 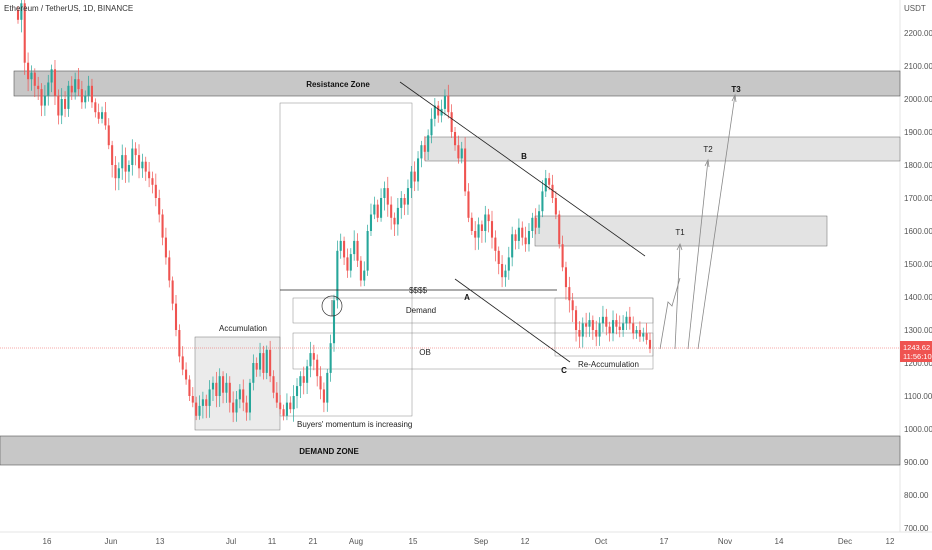 I want to click on x-tick-label: Aug, so click(x=356, y=541).